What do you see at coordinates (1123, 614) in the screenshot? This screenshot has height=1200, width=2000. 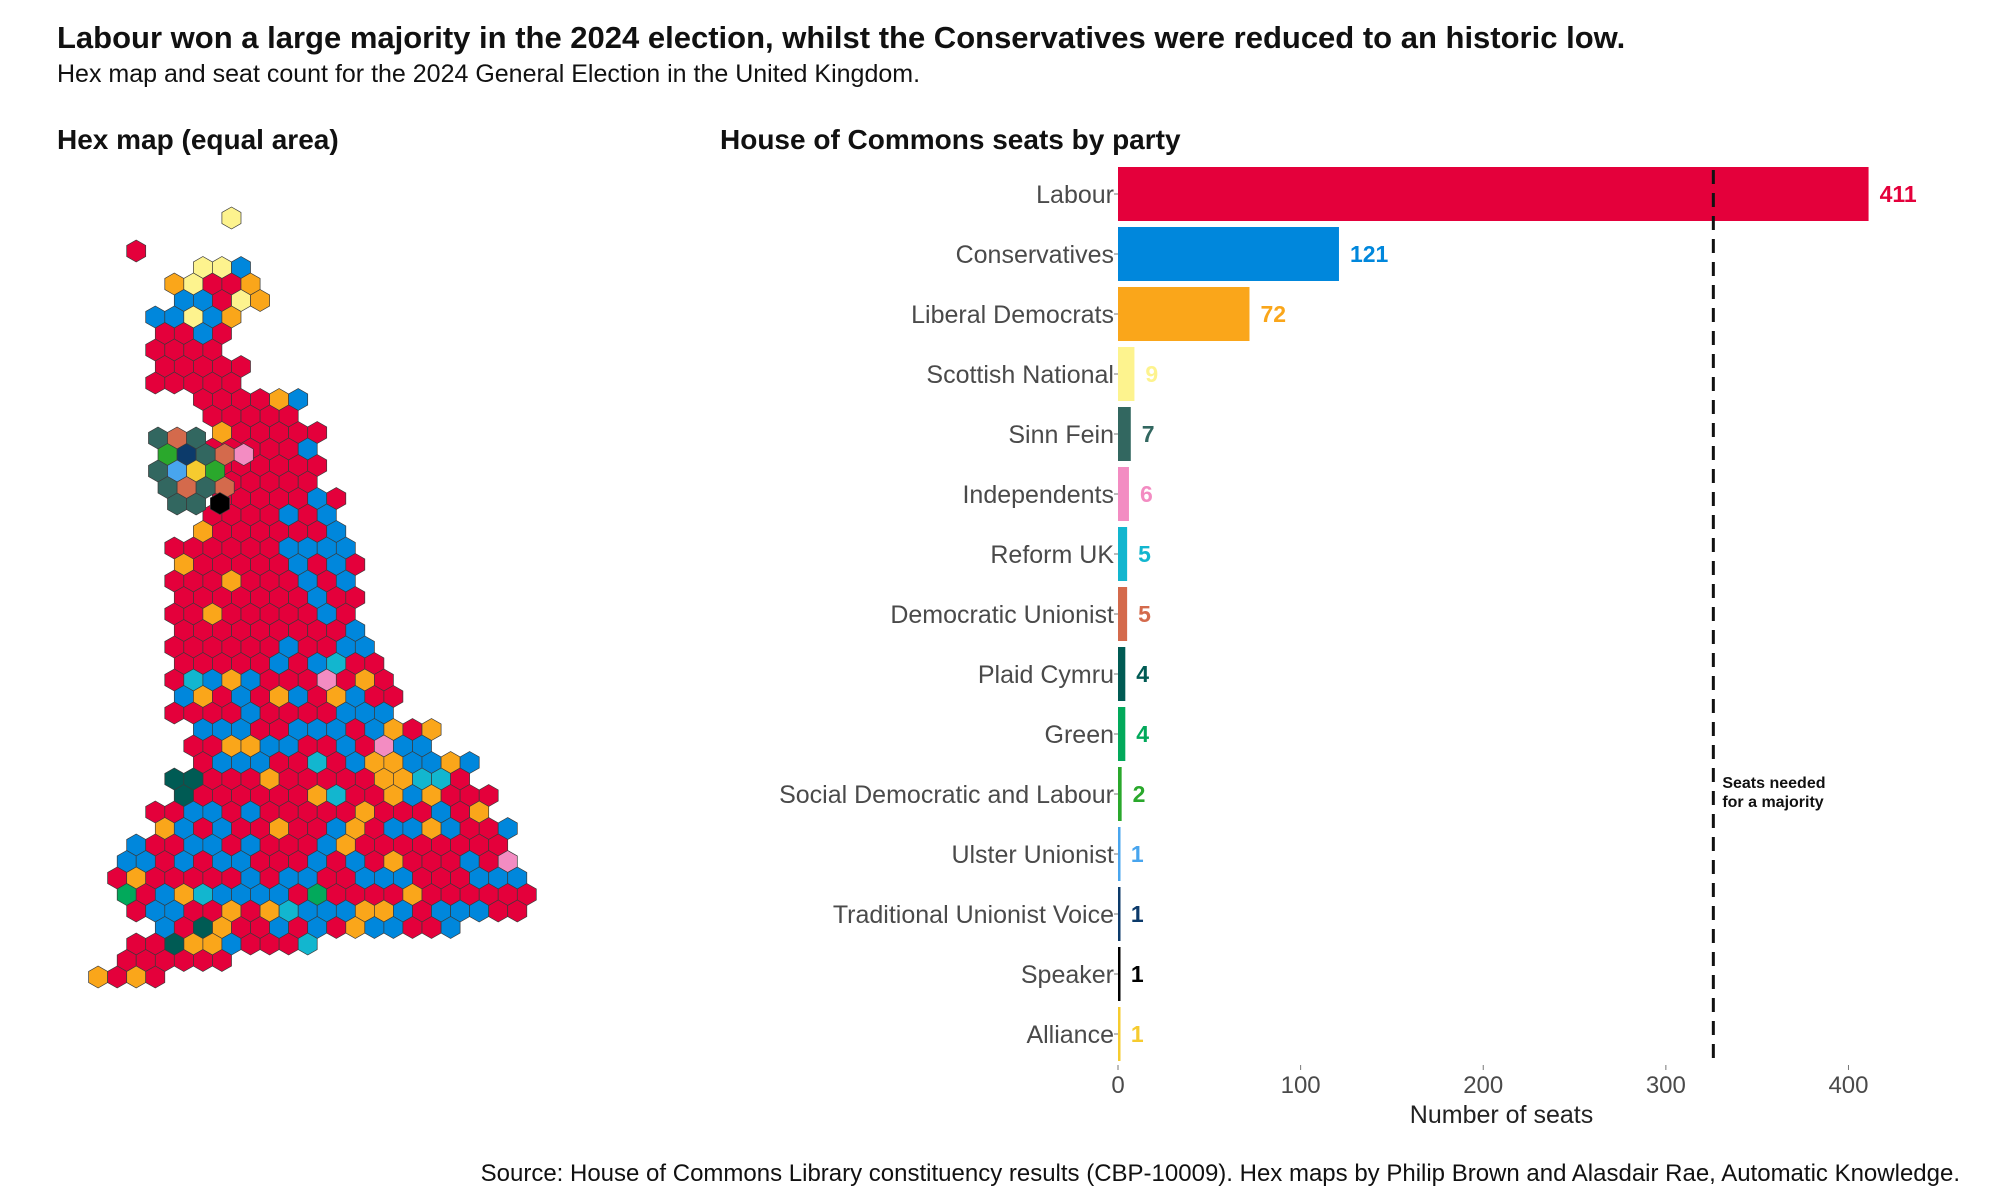 I see `bar-democratic-unionist` at bounding box center [1123, 614].